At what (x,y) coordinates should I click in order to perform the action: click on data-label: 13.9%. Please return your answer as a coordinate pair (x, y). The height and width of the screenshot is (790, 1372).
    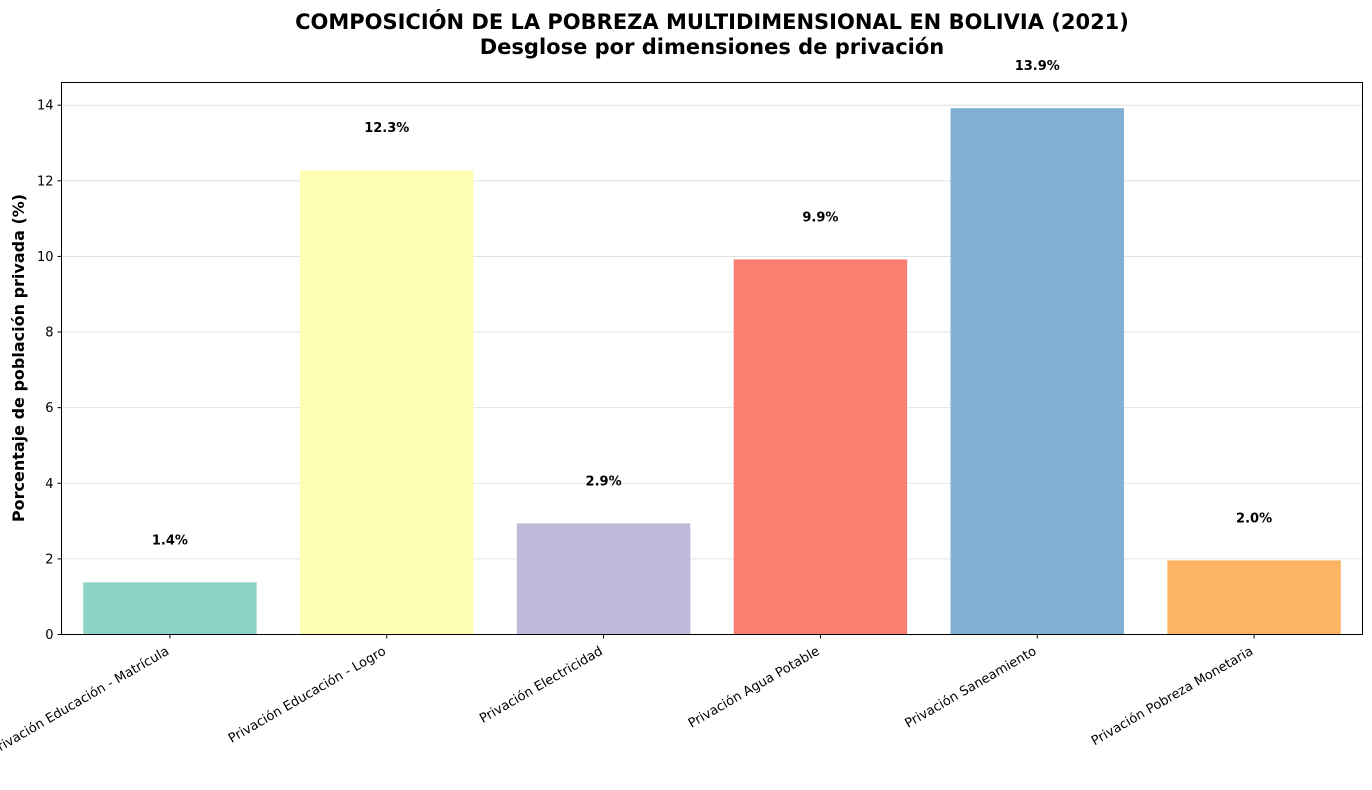
    Looking at the image, I should click on (1037, 66).